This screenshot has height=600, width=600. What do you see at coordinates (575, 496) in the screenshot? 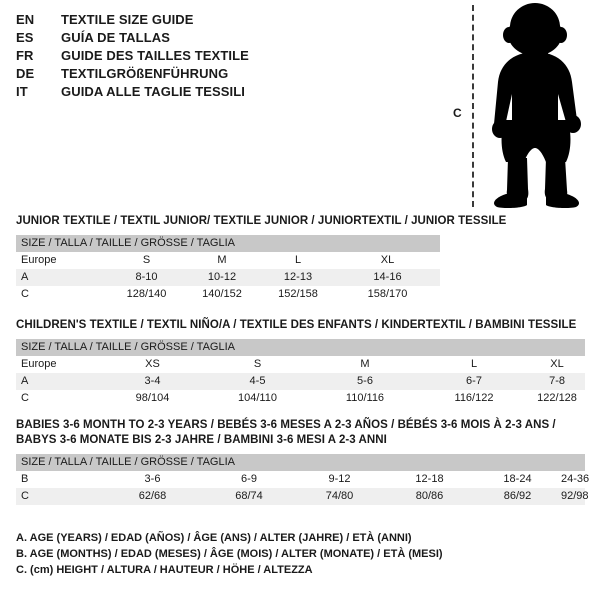
I see `table-cell: 92/98` at bounding box center [575, 496].